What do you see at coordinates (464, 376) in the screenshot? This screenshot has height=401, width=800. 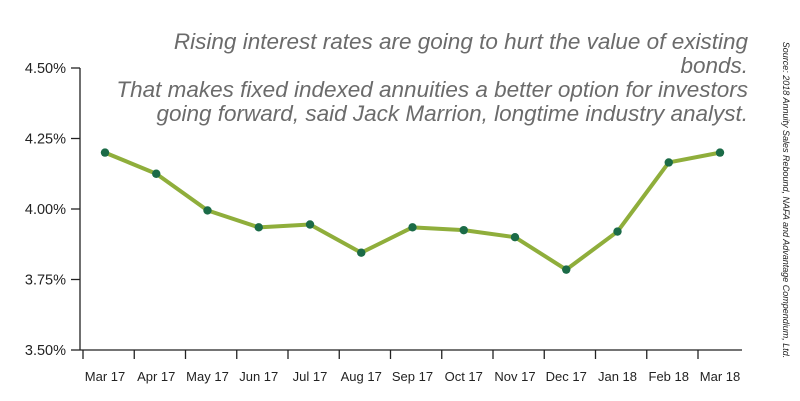 I see `x-tick-label: Oct 17` at bounding box center [464, 376].